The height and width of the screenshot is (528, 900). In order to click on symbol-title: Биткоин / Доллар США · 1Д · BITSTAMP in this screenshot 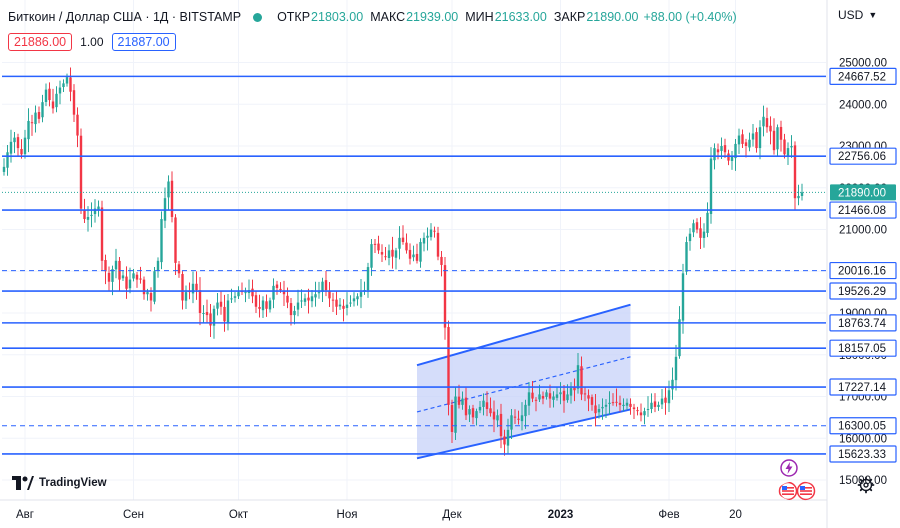, I will do `click(125, 17)`.